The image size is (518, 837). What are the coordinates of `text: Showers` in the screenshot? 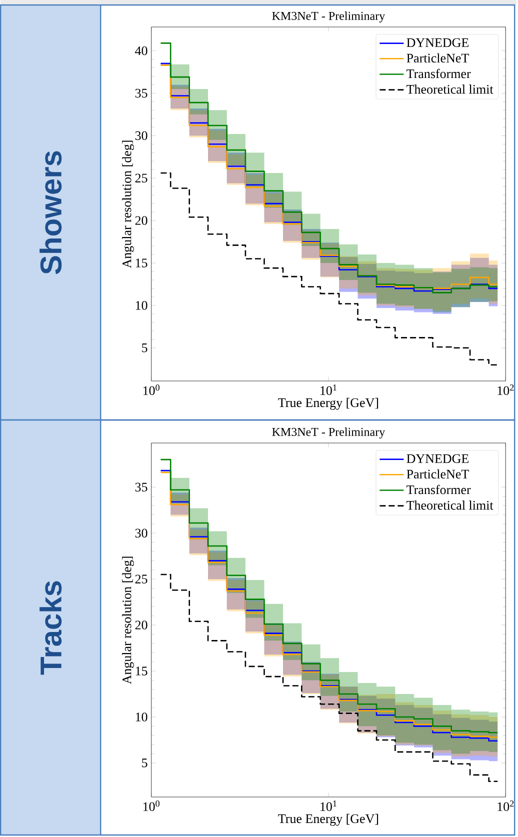 It's located at (51, 212).